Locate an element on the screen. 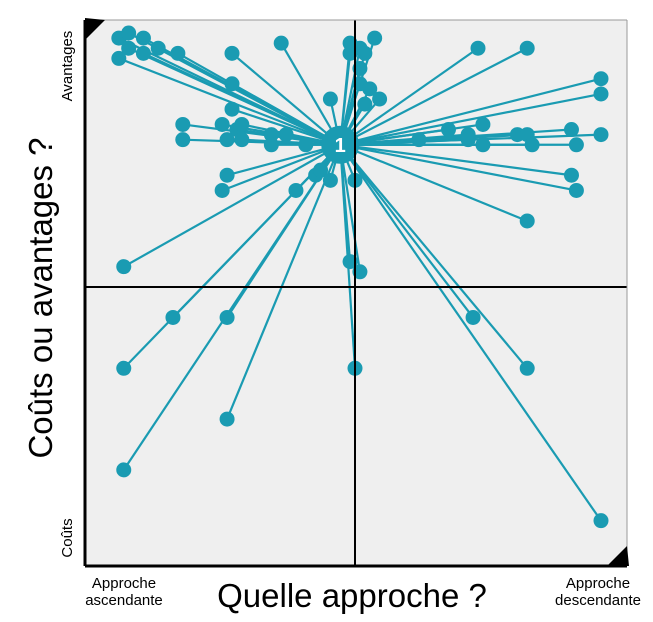 This screenshot has height=622, width=653. hub-marker is located at coordinates (340, 144).